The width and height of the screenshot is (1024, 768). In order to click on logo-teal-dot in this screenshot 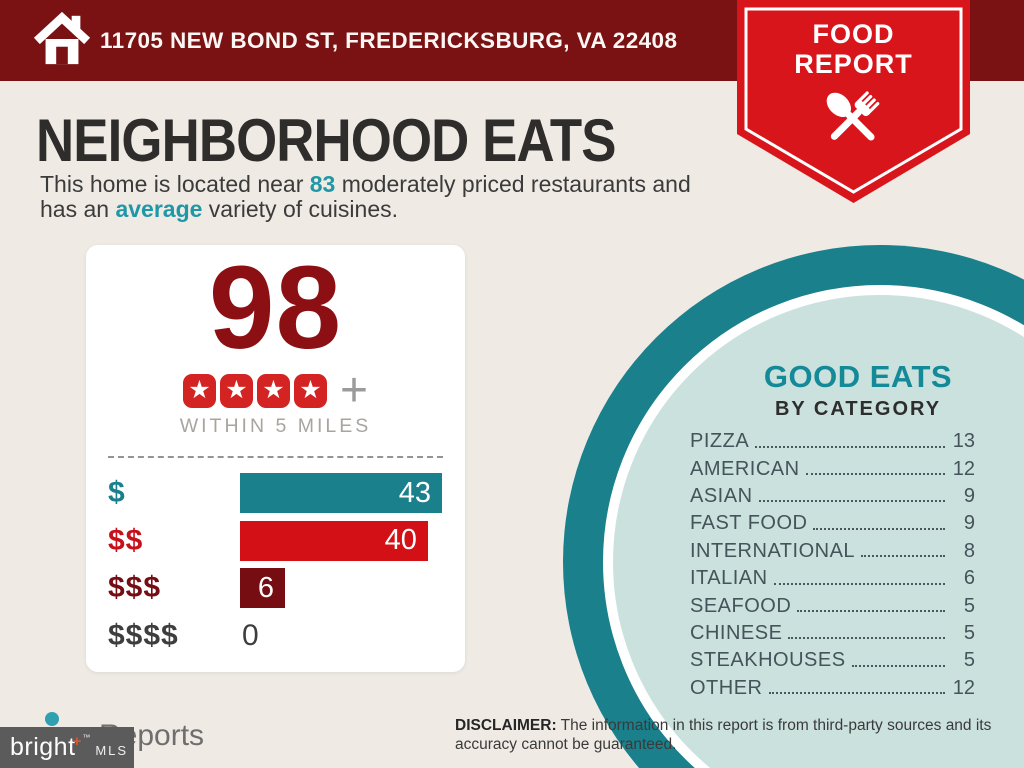, I will do `click(52, 719)`.